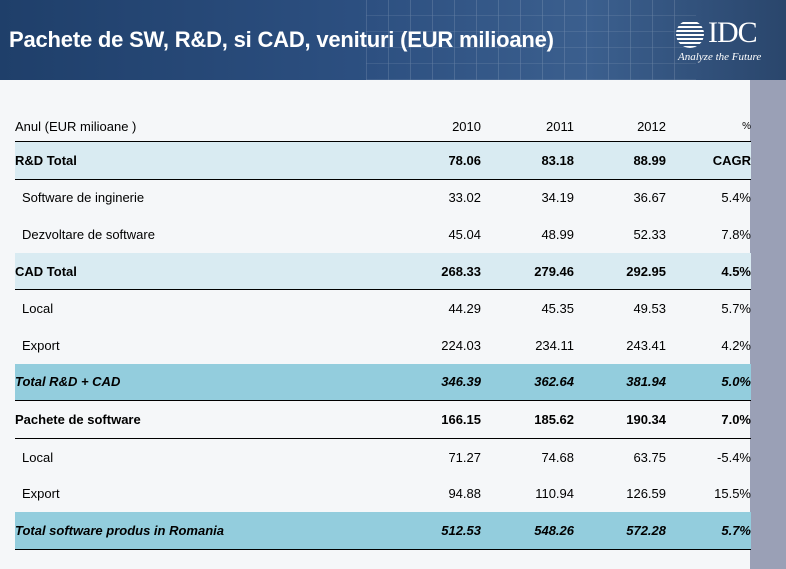 This screenshot has height=569, width=786. I want to click on right-sidebar-bar, so click(768, 324).